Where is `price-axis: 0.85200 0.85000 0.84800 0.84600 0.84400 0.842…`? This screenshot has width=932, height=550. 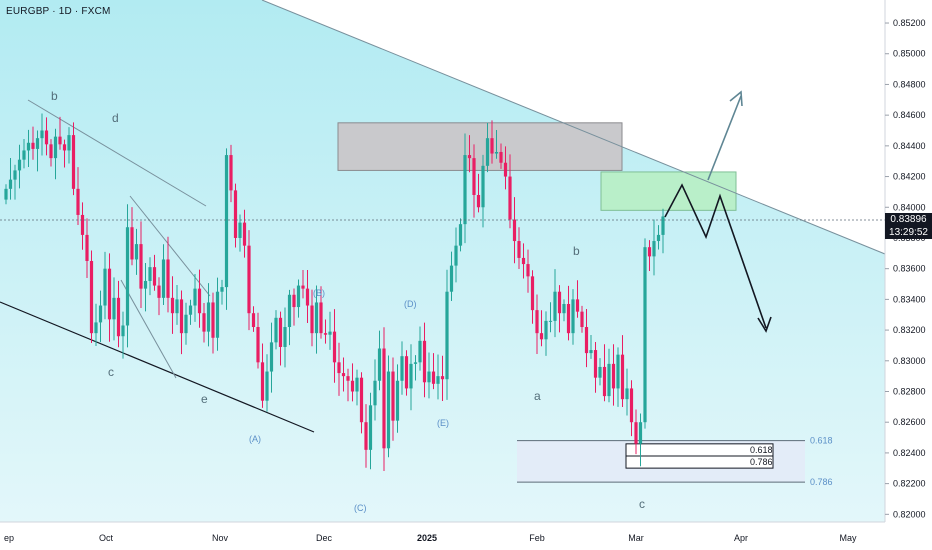
price-axis: 0.85200 0.85000 0.84800 0.84600 0.84400 0.842… is located at coordinates (905, 268).